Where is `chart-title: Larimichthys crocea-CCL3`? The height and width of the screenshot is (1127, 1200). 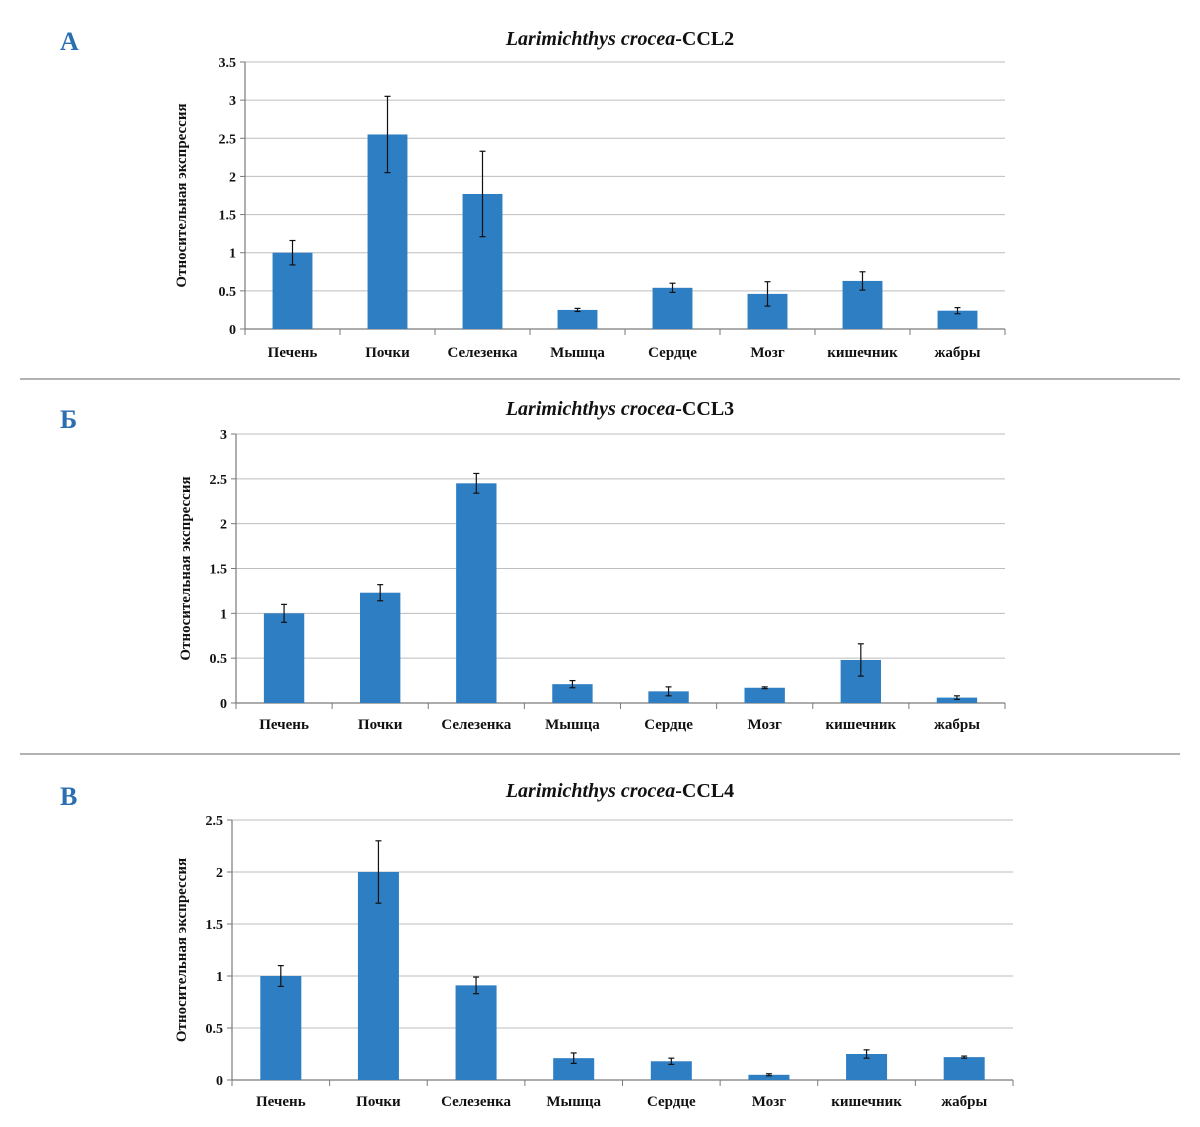 chart-title: Larimichthys crocea-CCL3 is located at coordinates (619, 409).